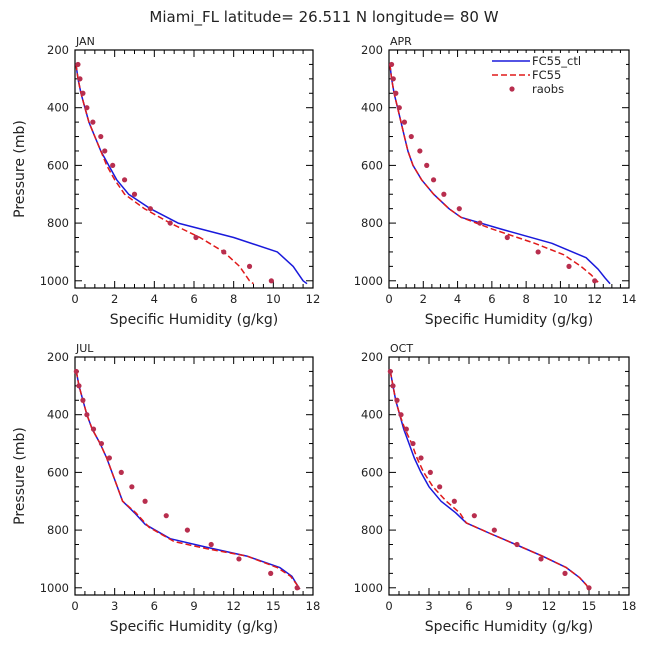 The image size is (648, 648). Describe the element at coordinates (401, 348) in the screenshot. I see `panel-label: OCT` at that location.